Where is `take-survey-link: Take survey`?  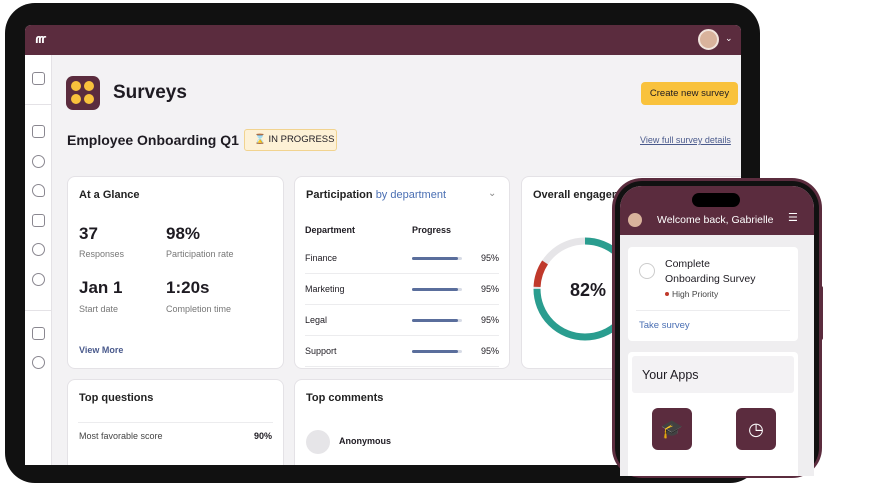
take-survey-link: Take survey is located at coordinates (664, 325).